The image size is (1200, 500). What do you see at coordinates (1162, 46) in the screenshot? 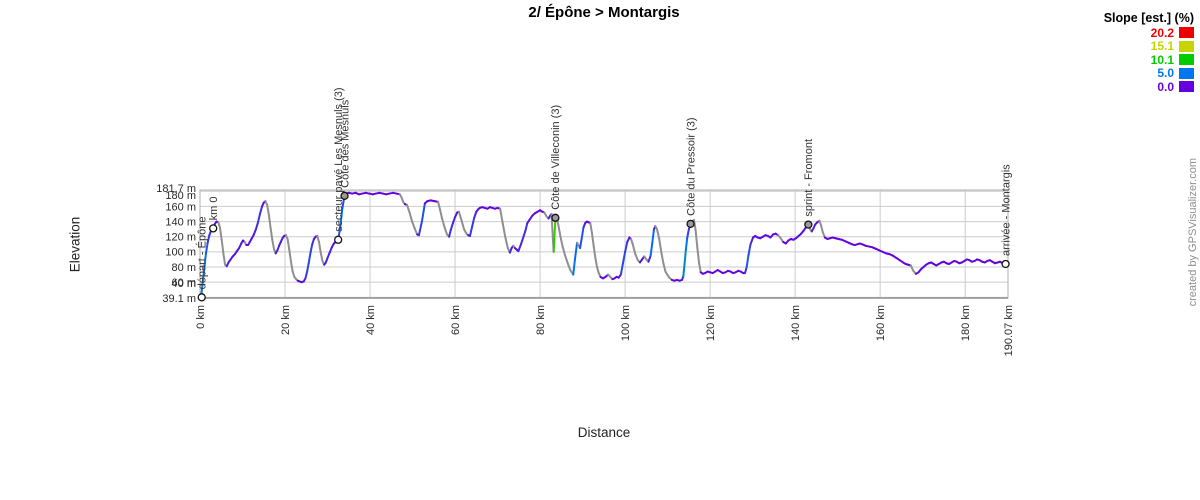
I see `slope-legend-value: 15.1` at bounding box center [1162, 46].